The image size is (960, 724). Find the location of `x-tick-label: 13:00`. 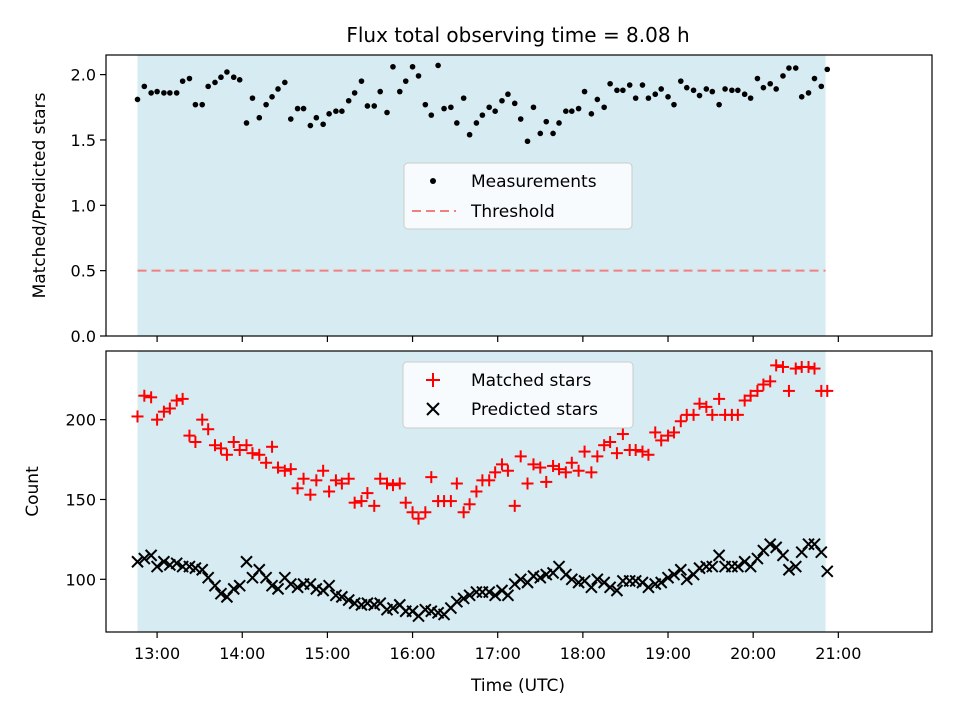

x-tick-label: 13:00 is located at coordinates (157, 653).